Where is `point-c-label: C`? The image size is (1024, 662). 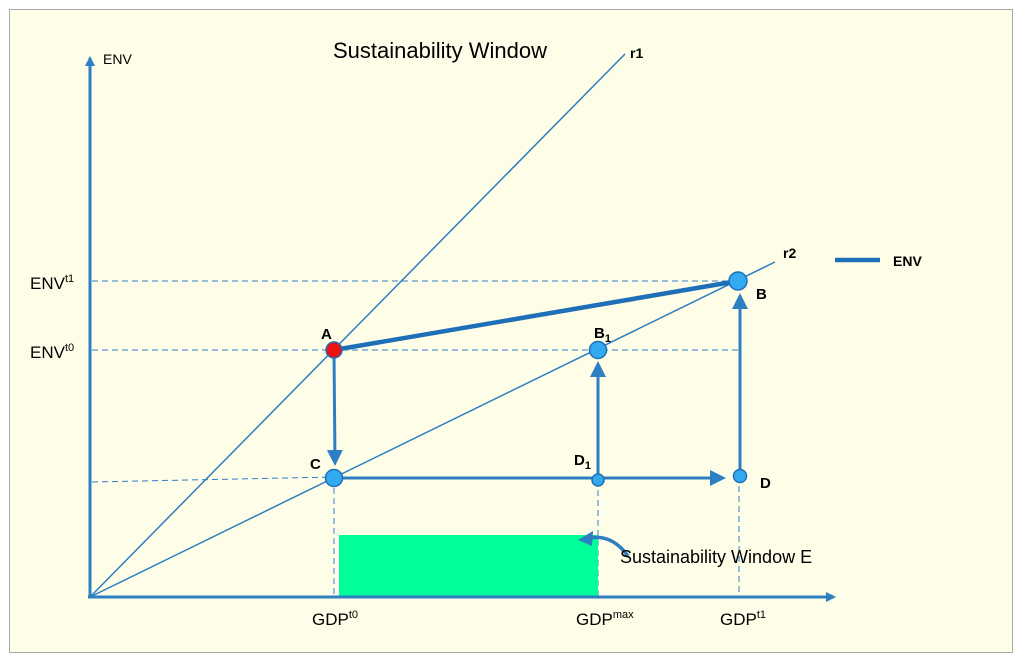 point-c-label: C is located at coordinates (315, 464).